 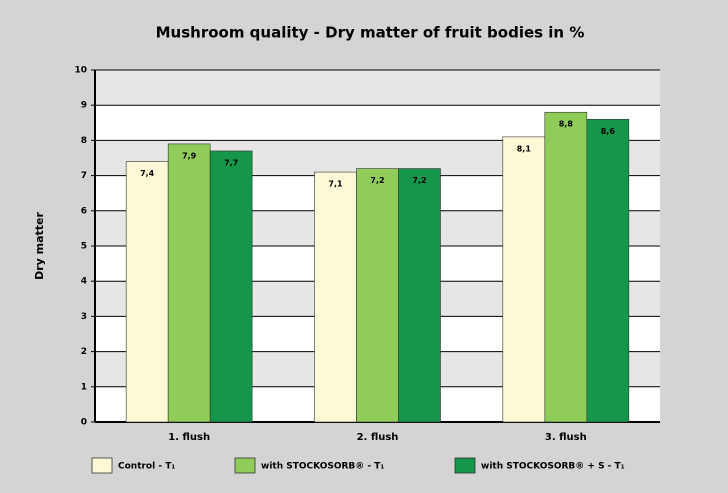 What do you see at coordinates (566, 437) in the screenshot?
I see `x-tick-label: 3. flush` at bounding box center [566, 437].